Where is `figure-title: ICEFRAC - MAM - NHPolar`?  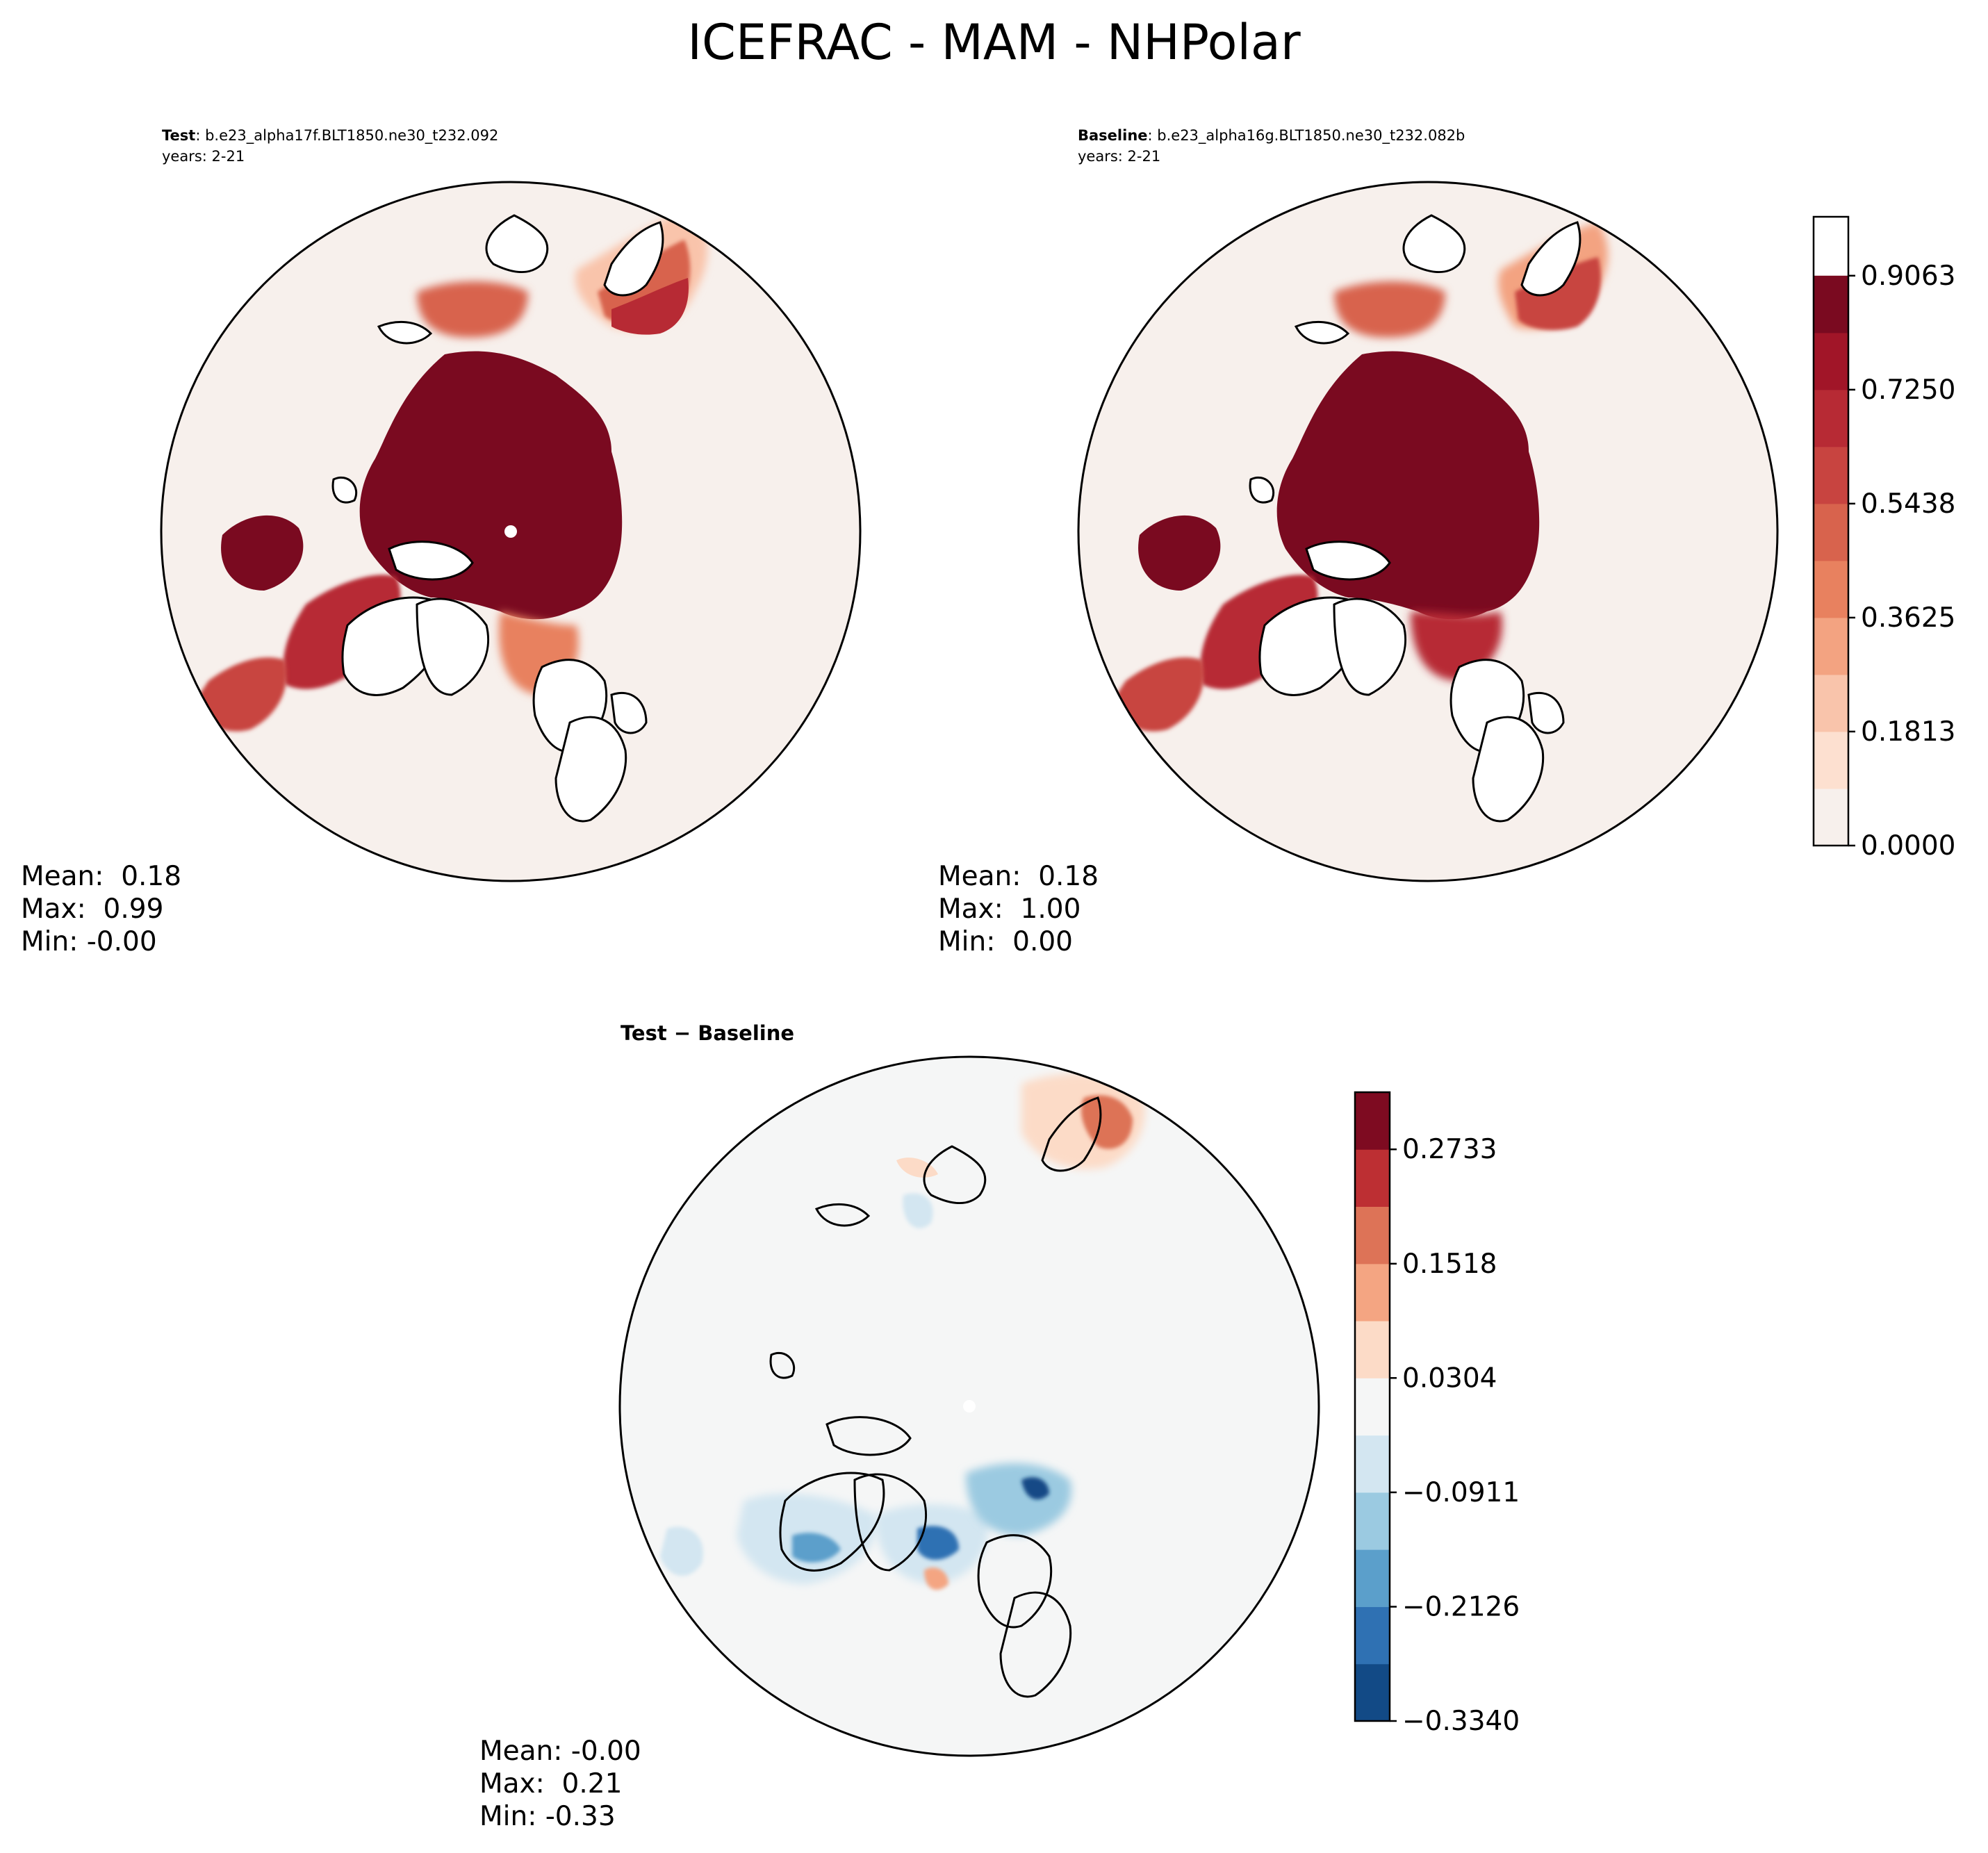
figure-title: ICEFRAC - MAM - NHPolar is located at coordinates (994, 42).